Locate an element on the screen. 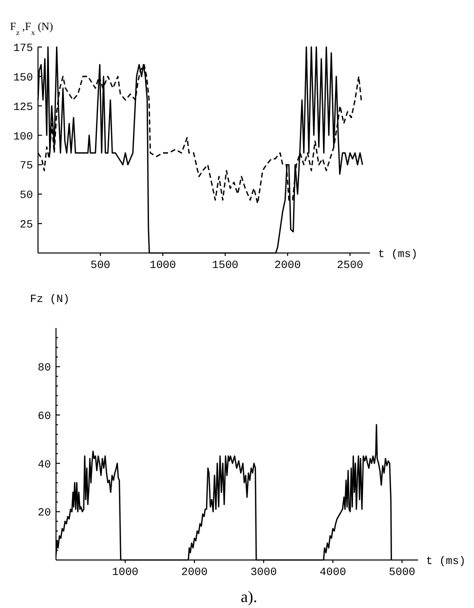  y-tick-label: 150 is located at coordinates (23, 78).